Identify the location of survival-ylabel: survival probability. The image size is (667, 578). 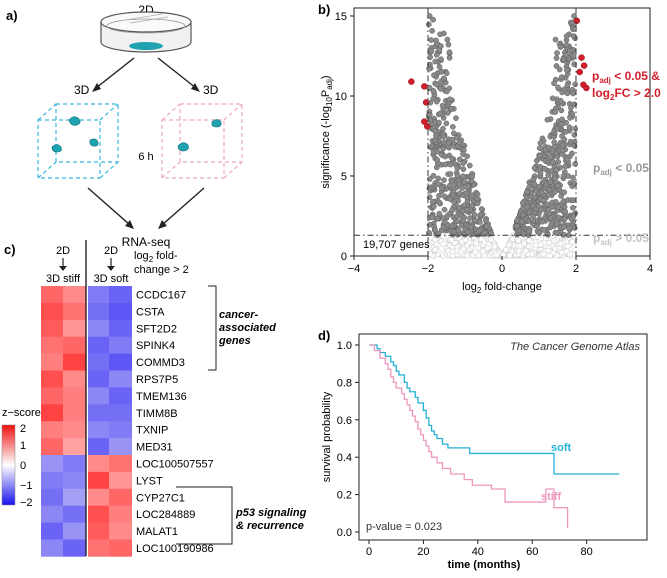
(327, 436).